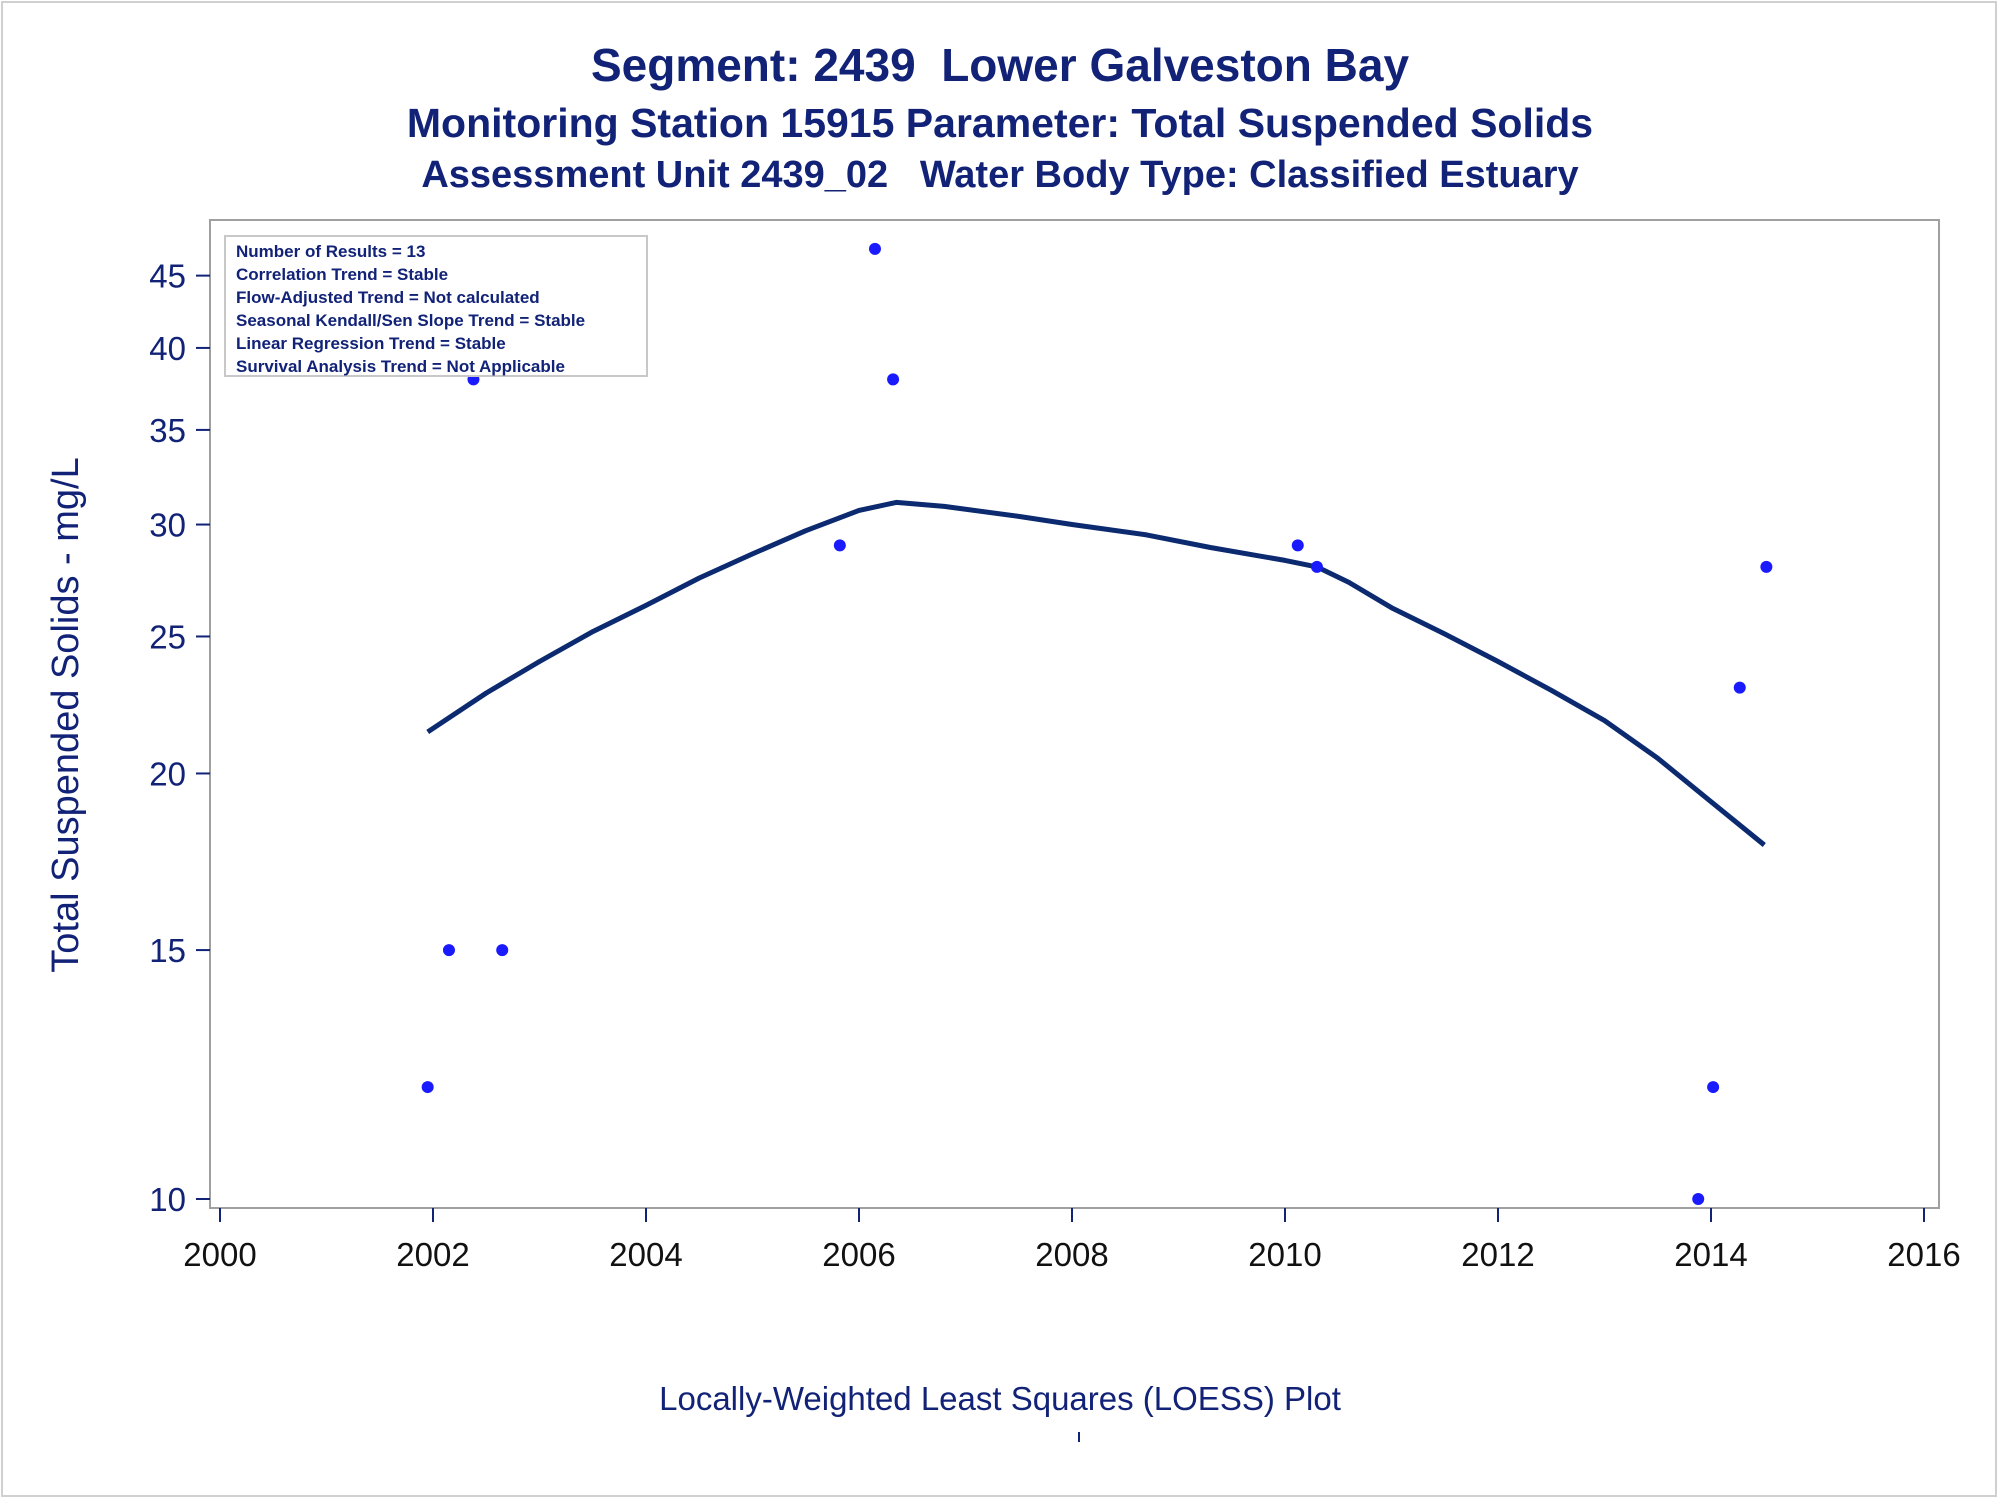 This screenshot has width=2000, height=1500. I want to click on trend-info-line: Linear Regression Trend = Stable, so click(371, 343).